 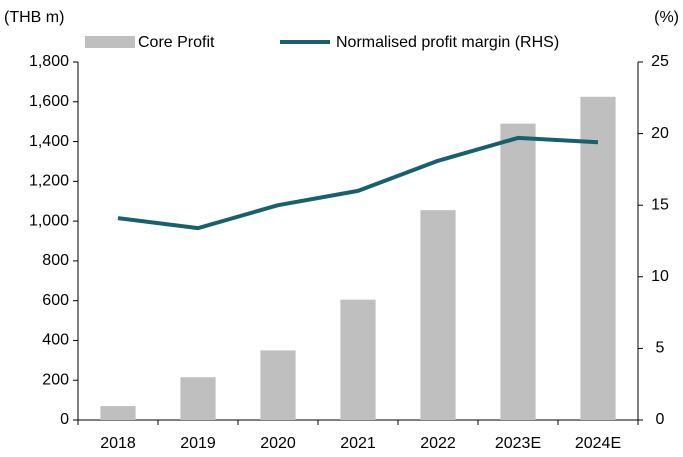 I want to click on y2-tick-label: 0, so click(x=660, y=419).